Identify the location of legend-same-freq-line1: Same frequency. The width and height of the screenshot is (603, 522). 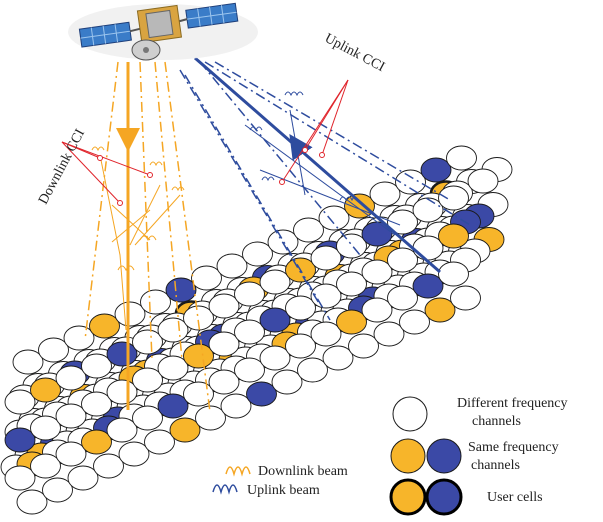
(513, 447).